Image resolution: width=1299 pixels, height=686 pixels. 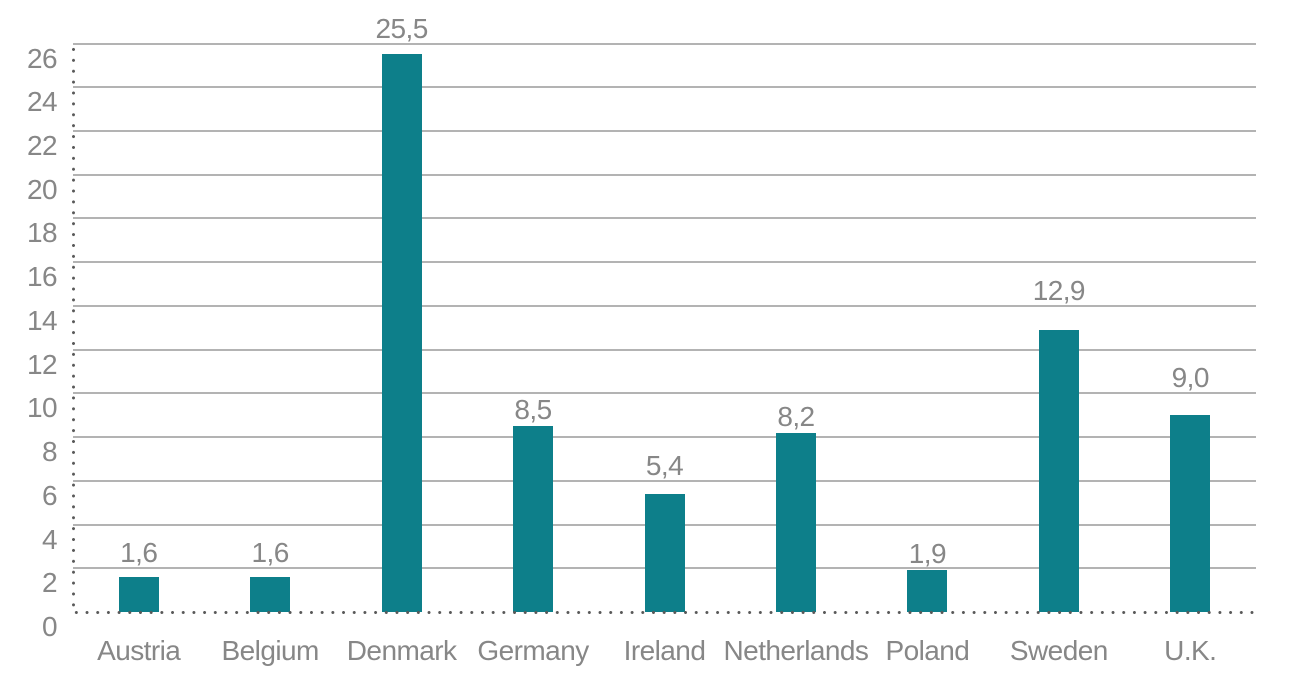 What do you see at coordinates (663, 612) in the screenshot?
I see `x-axis-dotted-line` at bounding box center [663, 612].